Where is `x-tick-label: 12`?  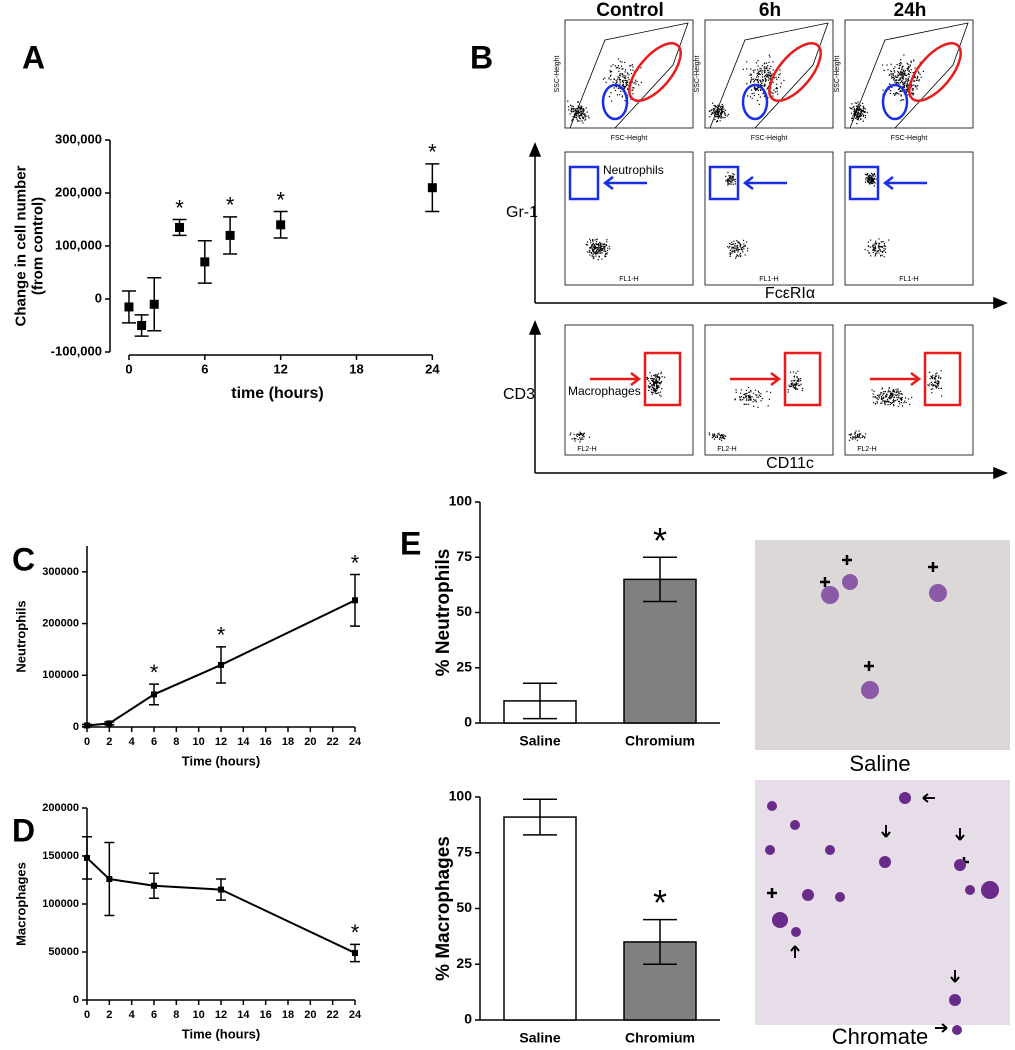
x-tick-label: 12 is located at coordinates (280, 368).